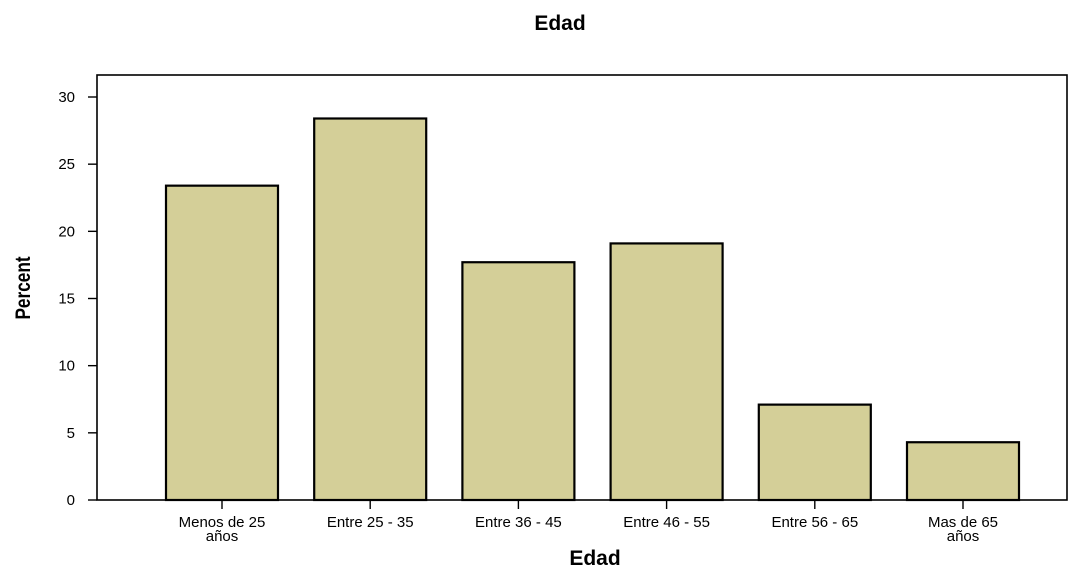 Image resolution: width=1075 pixels, height=567 pixels. Describe the element at coordinates (66, 299) in the screenshot. I see `y-tick-label: 15` at that location.